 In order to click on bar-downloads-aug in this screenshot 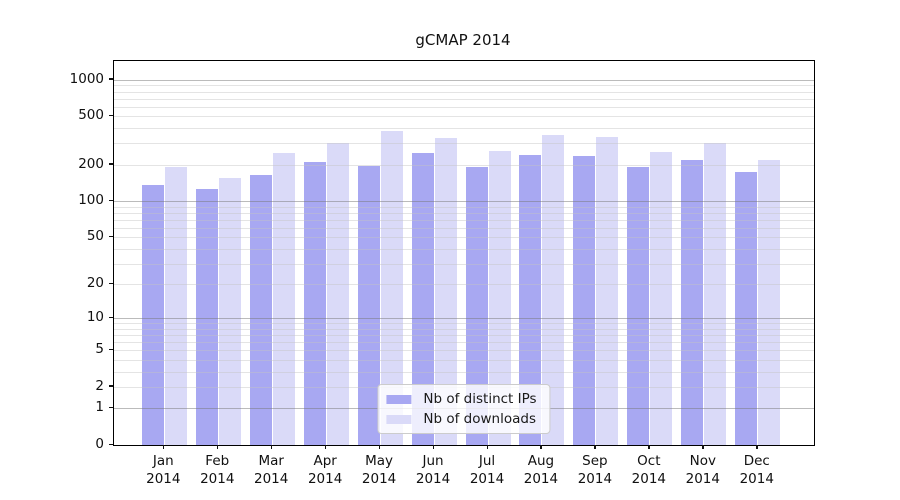, I will do `click(553, 290)`.